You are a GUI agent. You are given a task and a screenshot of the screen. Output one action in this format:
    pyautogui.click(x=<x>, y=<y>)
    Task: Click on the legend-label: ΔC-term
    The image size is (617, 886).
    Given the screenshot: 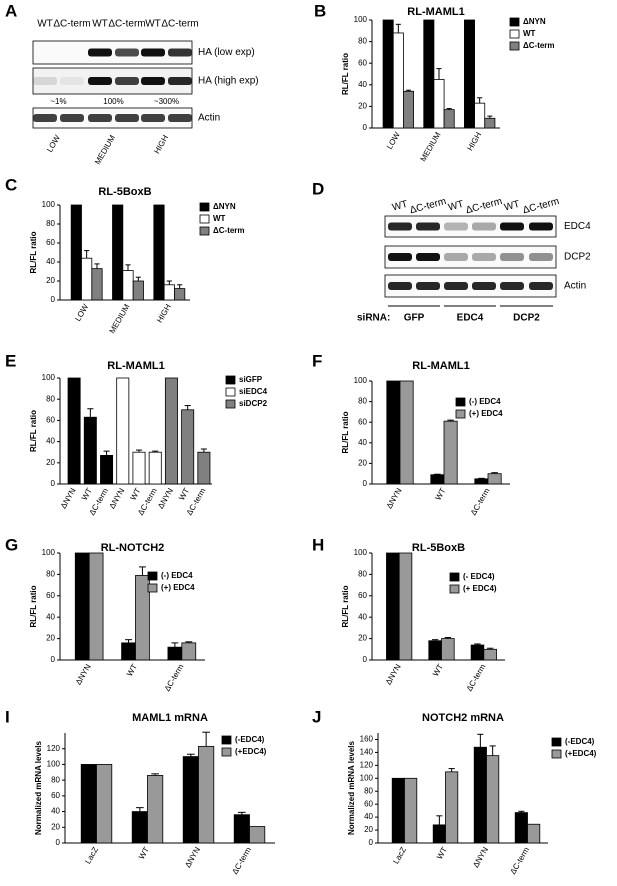 What is the action you would take?
    pyautogui.click(x=229, y=230)
    